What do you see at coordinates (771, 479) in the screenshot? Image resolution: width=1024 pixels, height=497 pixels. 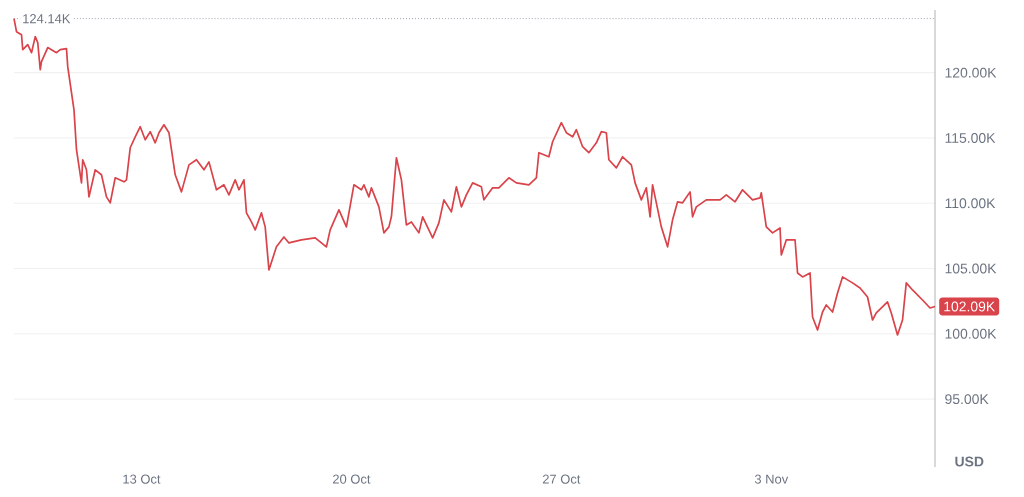 I see `x-tick-label: 3 Nov` at bounding box center [771, 479].